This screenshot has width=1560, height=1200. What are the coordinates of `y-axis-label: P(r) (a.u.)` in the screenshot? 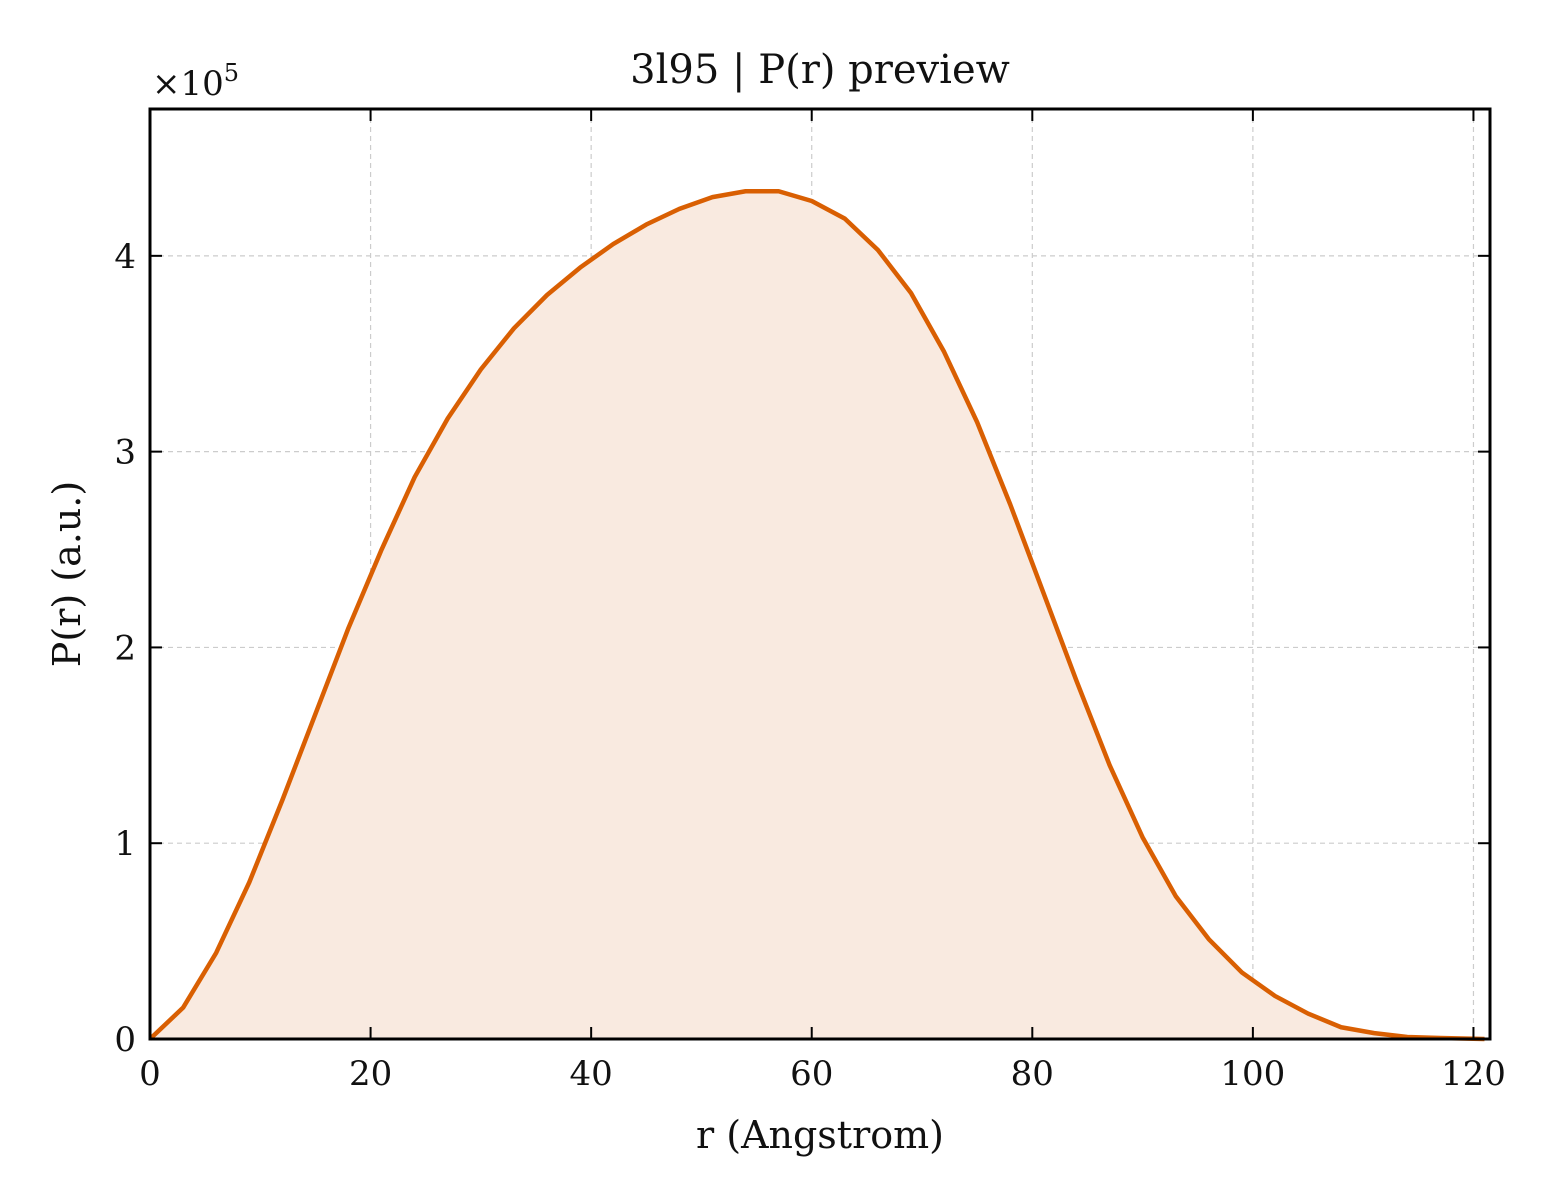 It's located at (67, 574).